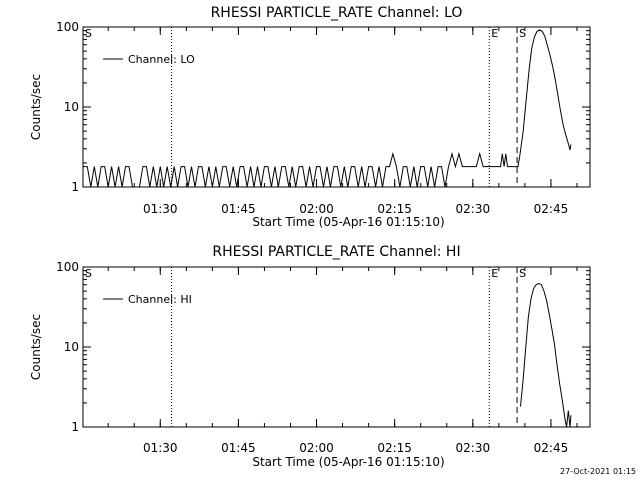 The image size is (640, 480). Describe the element at coordinates (161, 59) in the screenshot. I see `legend-label: Channel: LO` at that location.